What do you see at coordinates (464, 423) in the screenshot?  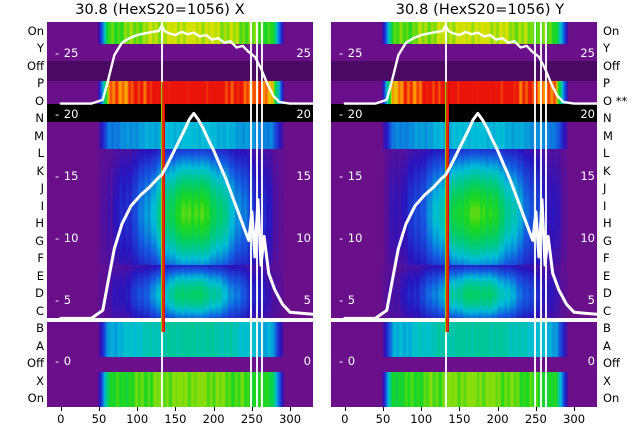 I see `panel-y-x-axis: 0 50 100 150 200 250 300` at bounding box center [464, 423].